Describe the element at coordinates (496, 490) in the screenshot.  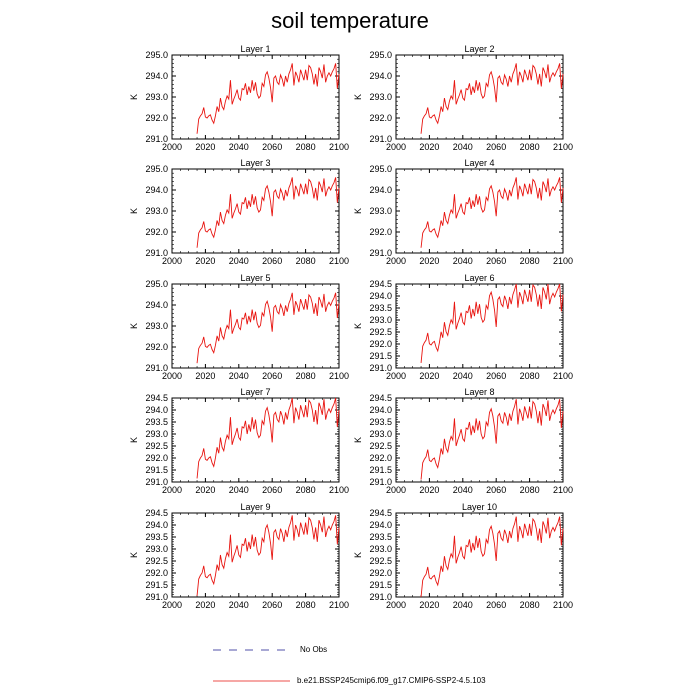
I see `panel-8-xtick-label: 2060` at that location.